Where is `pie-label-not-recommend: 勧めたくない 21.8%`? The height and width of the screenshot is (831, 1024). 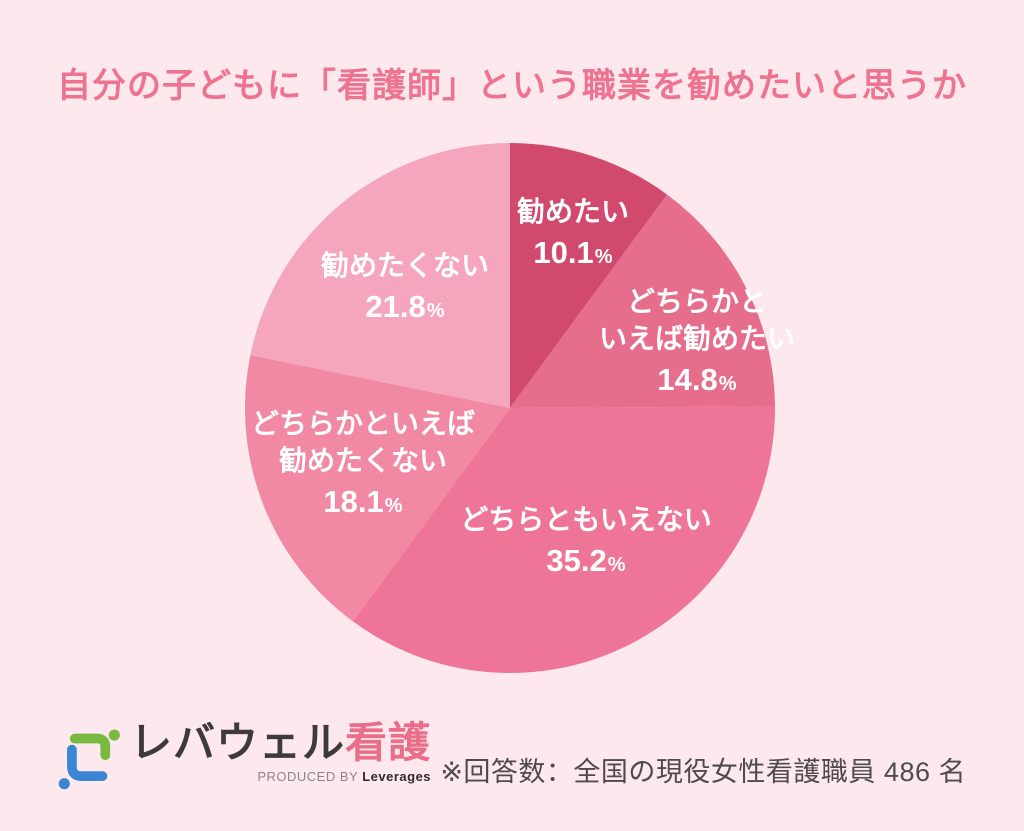 pie-label-not-recommend: 勧めたくない 21.8% is located at coordinates (405, 289).